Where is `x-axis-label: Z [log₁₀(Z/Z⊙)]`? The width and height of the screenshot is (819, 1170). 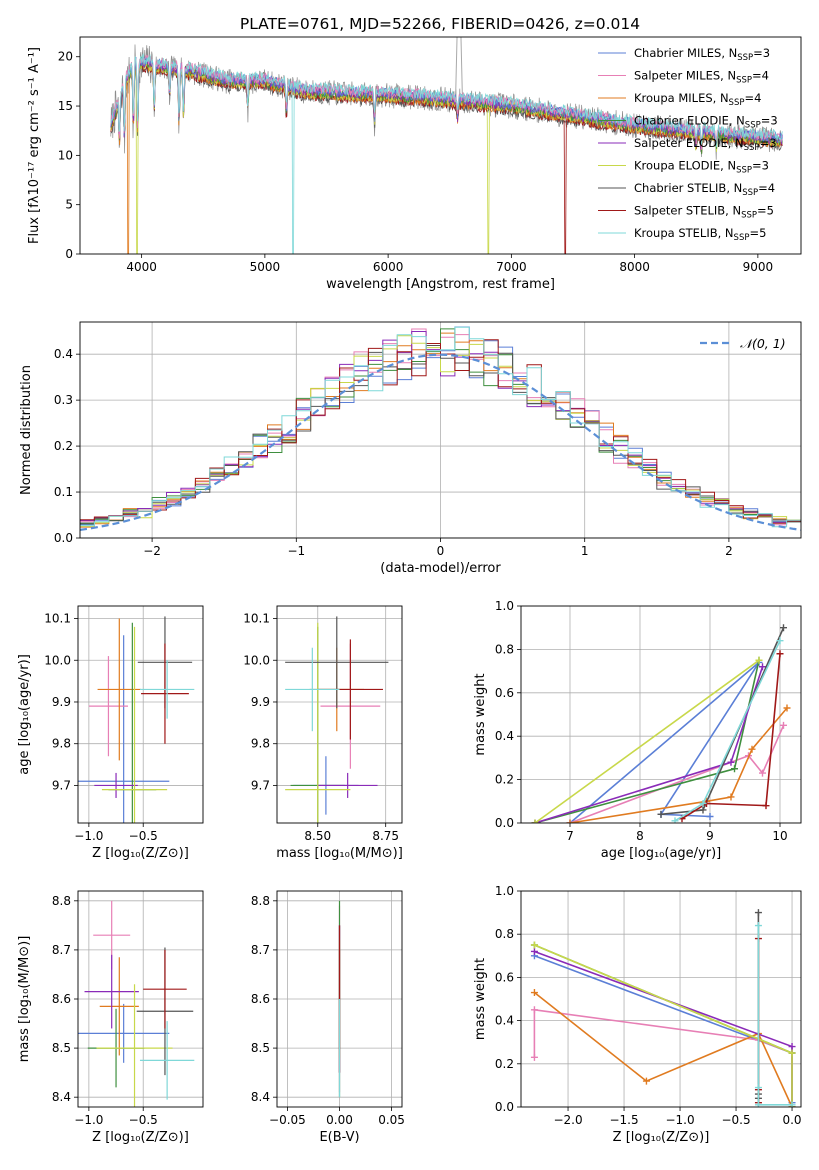 x-axis-label: Z [log₁₀(Z/Z⊙)] is located at coordinates (661, 1137).